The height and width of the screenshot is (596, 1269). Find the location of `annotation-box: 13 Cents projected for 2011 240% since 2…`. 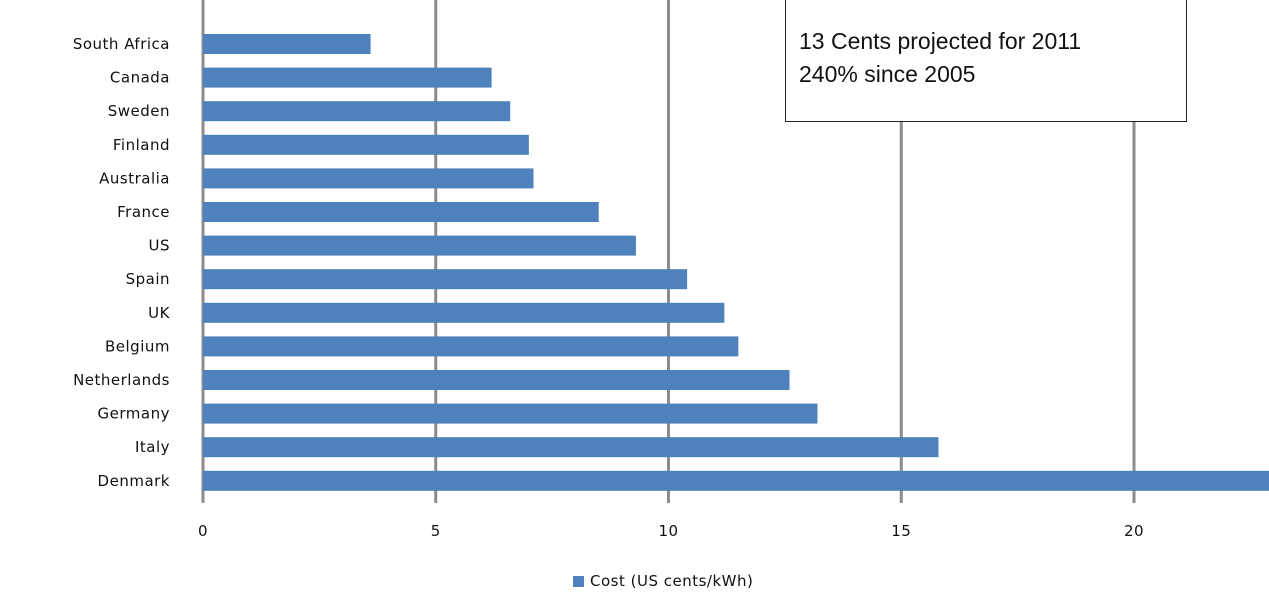

annotation-box: 13 Cents projected for 2011 240% since 2… is located at coordinates (986, 61).